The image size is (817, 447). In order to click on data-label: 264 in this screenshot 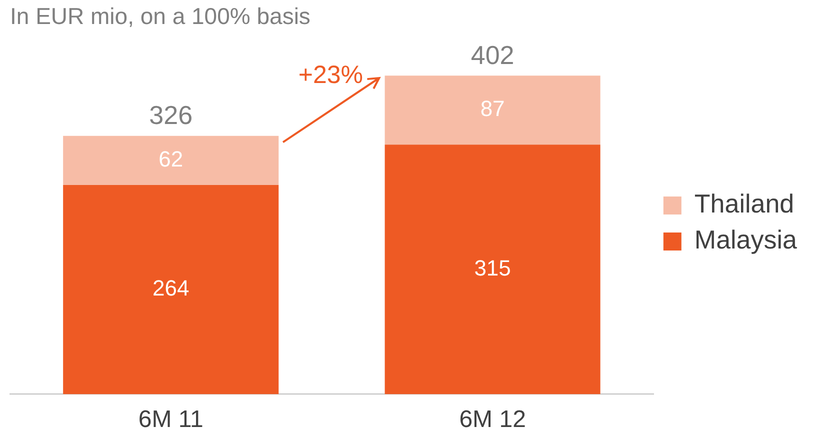, I will do `click(171, 288)`.